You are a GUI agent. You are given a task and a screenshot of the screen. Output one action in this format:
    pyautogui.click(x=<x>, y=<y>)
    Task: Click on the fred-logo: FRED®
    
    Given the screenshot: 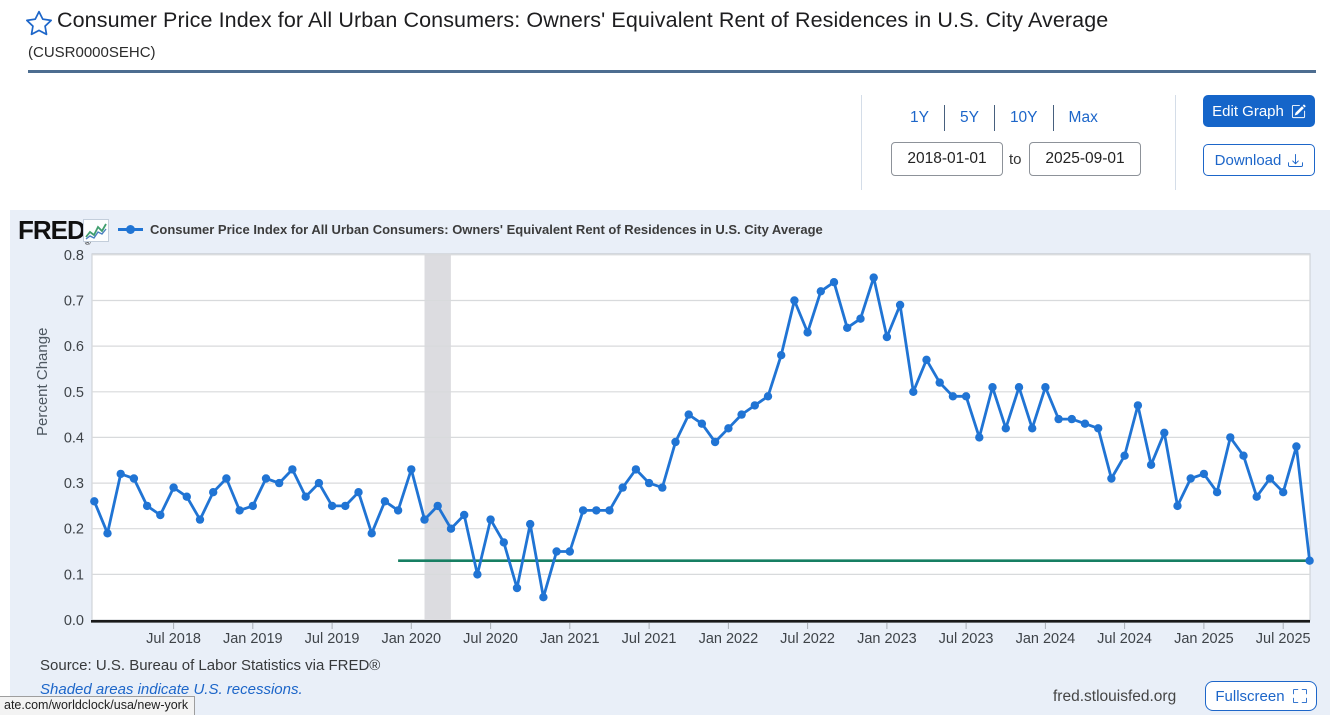 What is the action you would take?
    pyautogui.click(x=54, y=231)
    